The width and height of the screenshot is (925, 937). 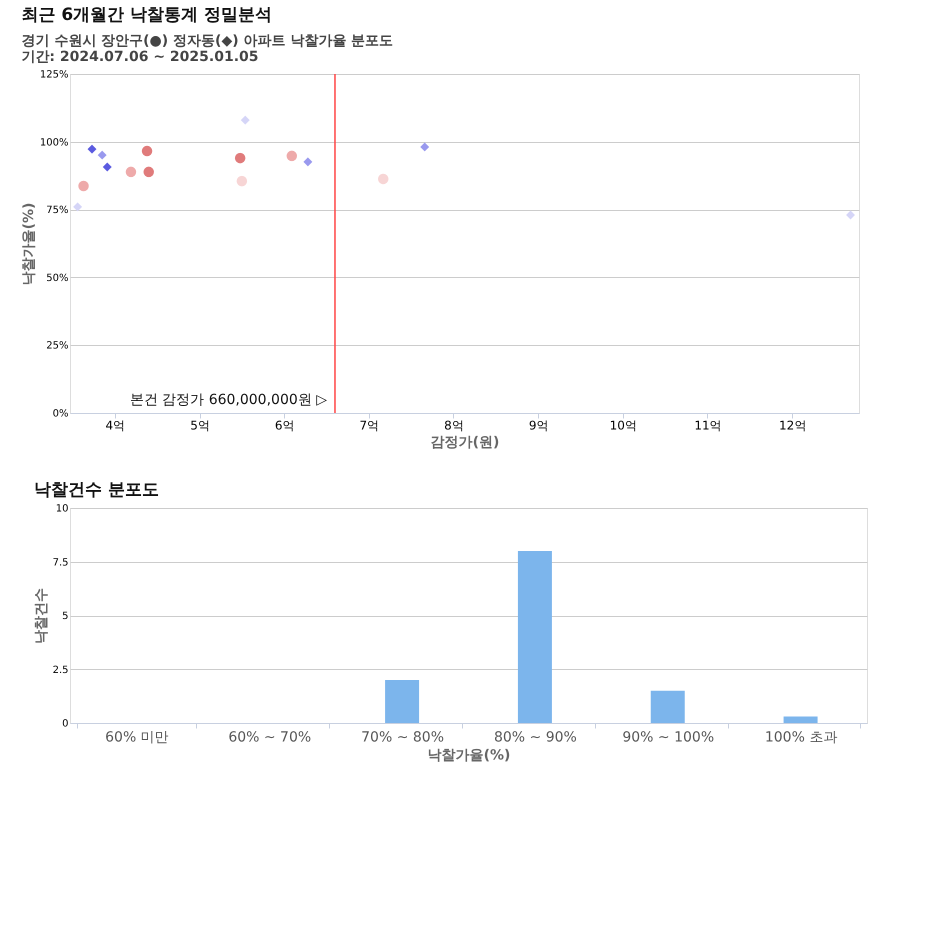 What do you see at coordinates (469, 756) in the screenshot?
I see `x-axis-title: 낙찰가율(%)` at bounding box center [469, 756].